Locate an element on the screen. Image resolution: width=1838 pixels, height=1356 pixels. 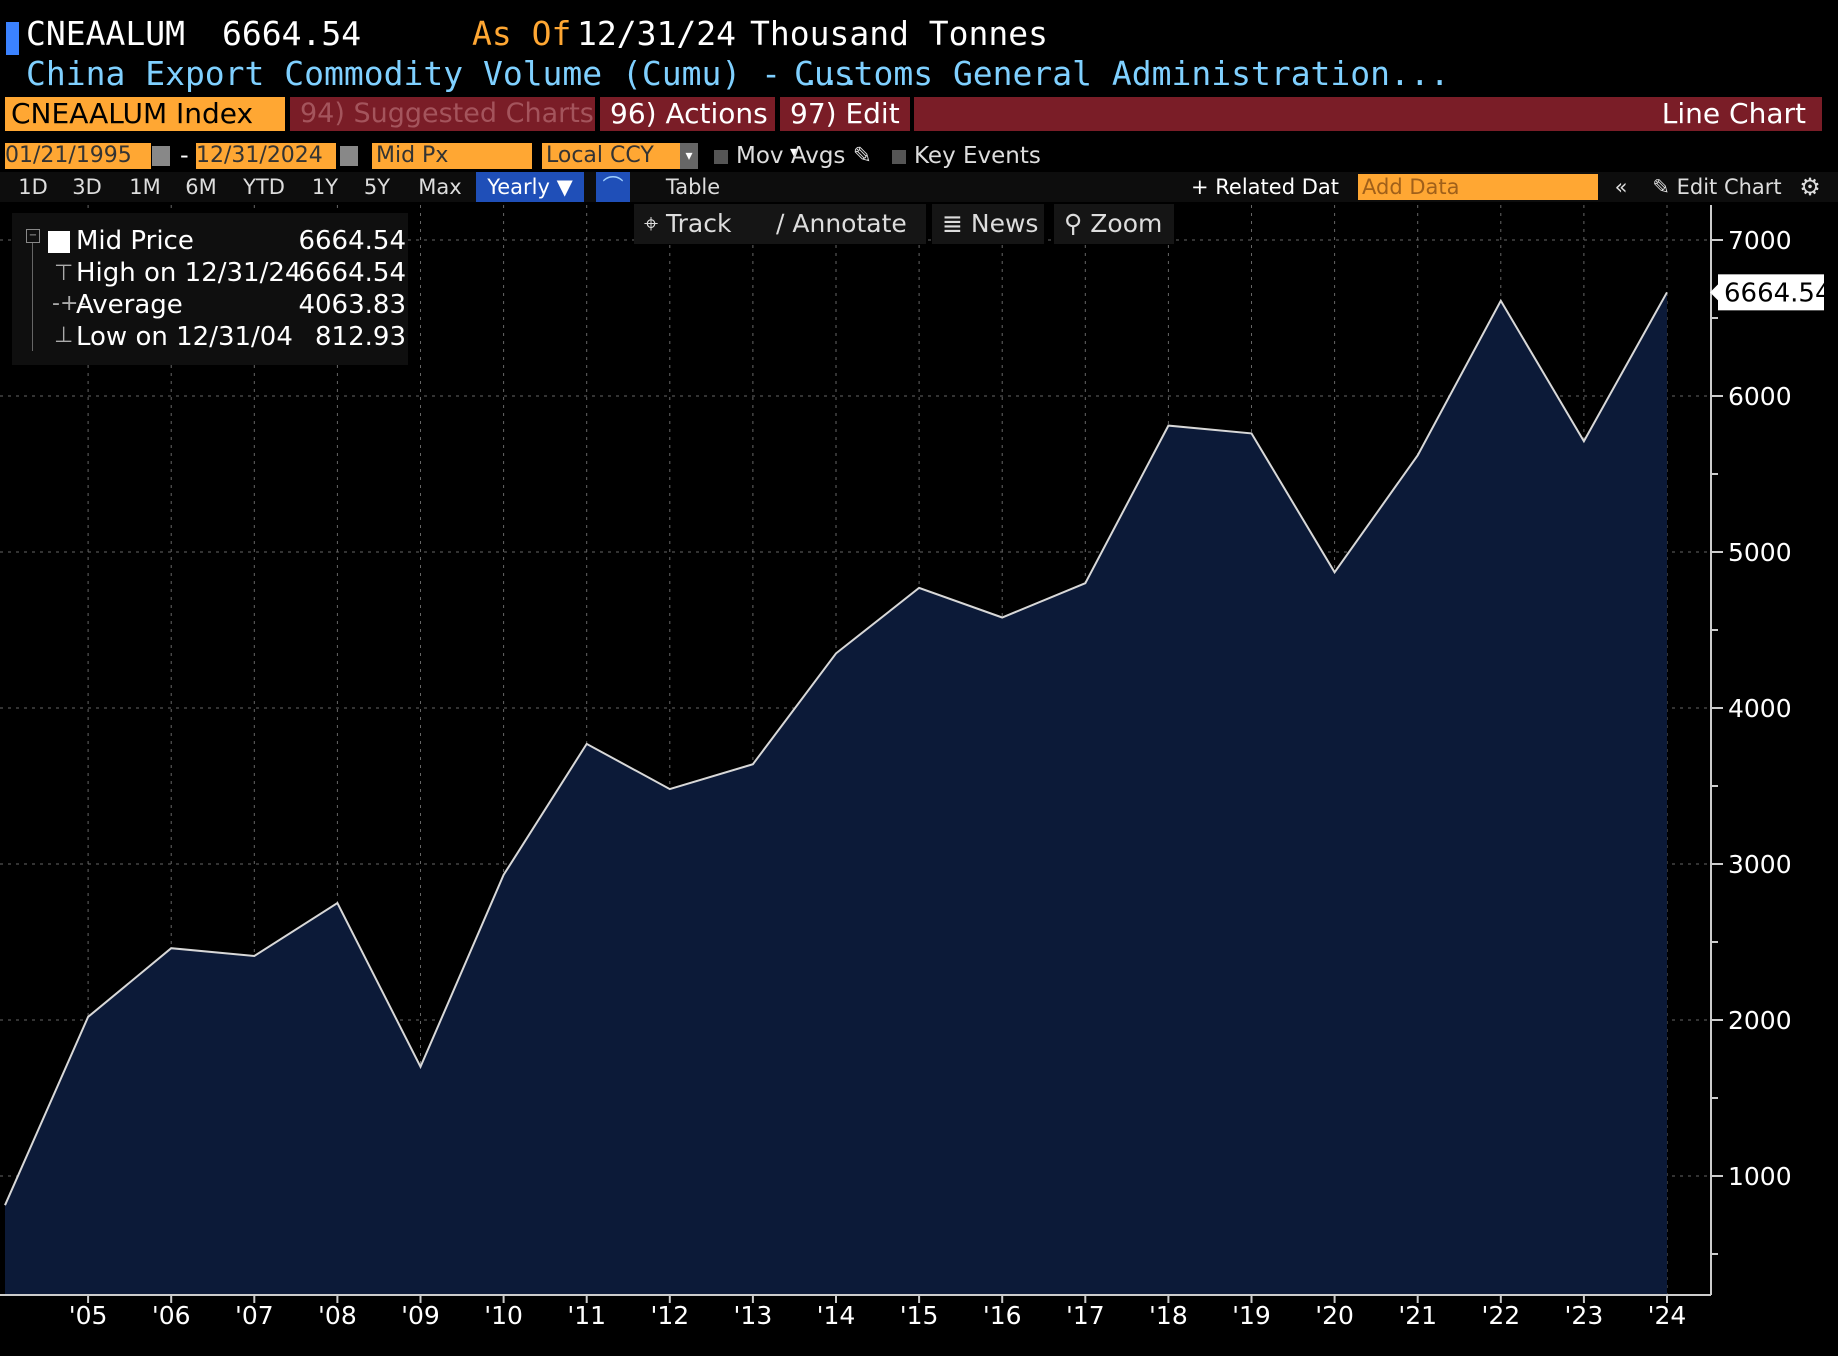
security-color-marker is located at coordinates (12, 38).